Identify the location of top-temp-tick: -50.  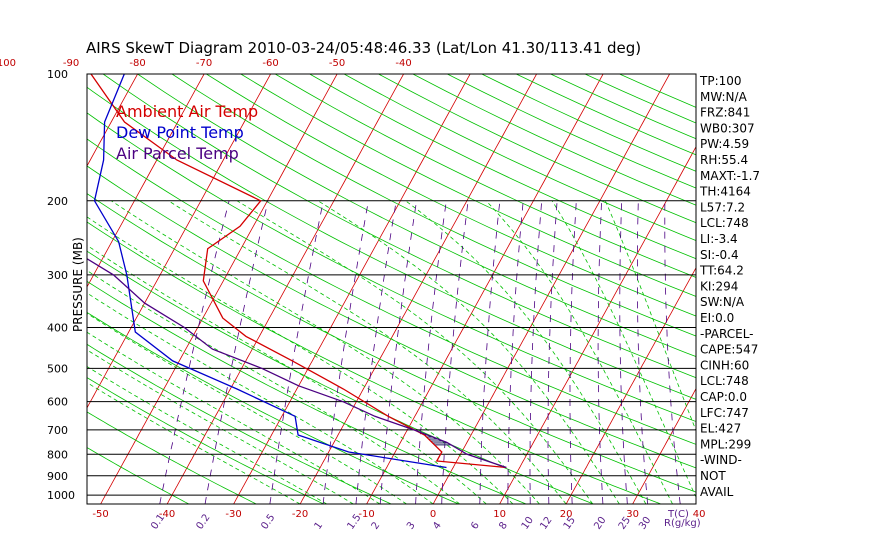
(337, 63).